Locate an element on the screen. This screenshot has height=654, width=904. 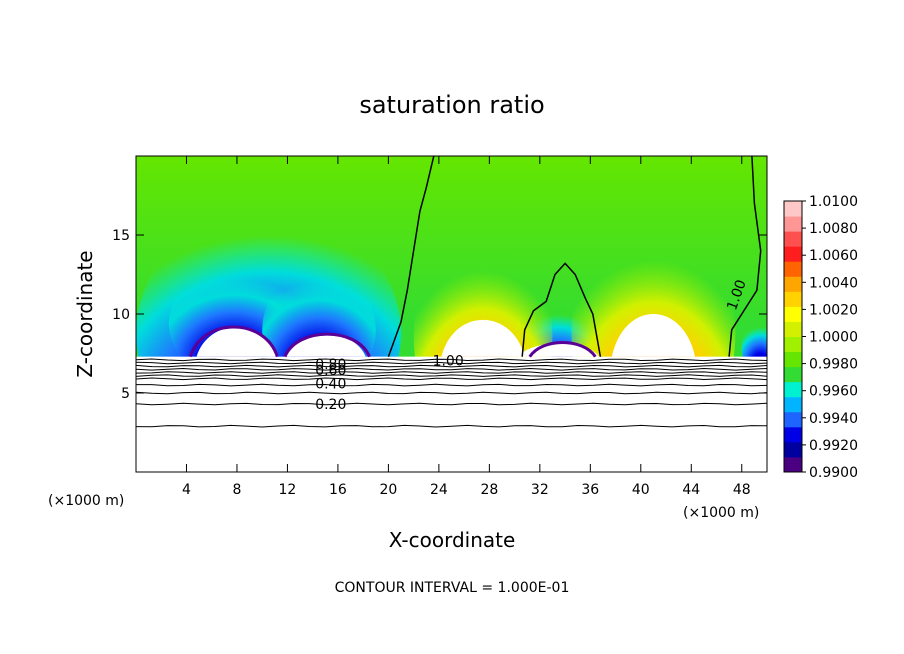
contour-label-5: 1.00 is located at coordinates (448, 362).